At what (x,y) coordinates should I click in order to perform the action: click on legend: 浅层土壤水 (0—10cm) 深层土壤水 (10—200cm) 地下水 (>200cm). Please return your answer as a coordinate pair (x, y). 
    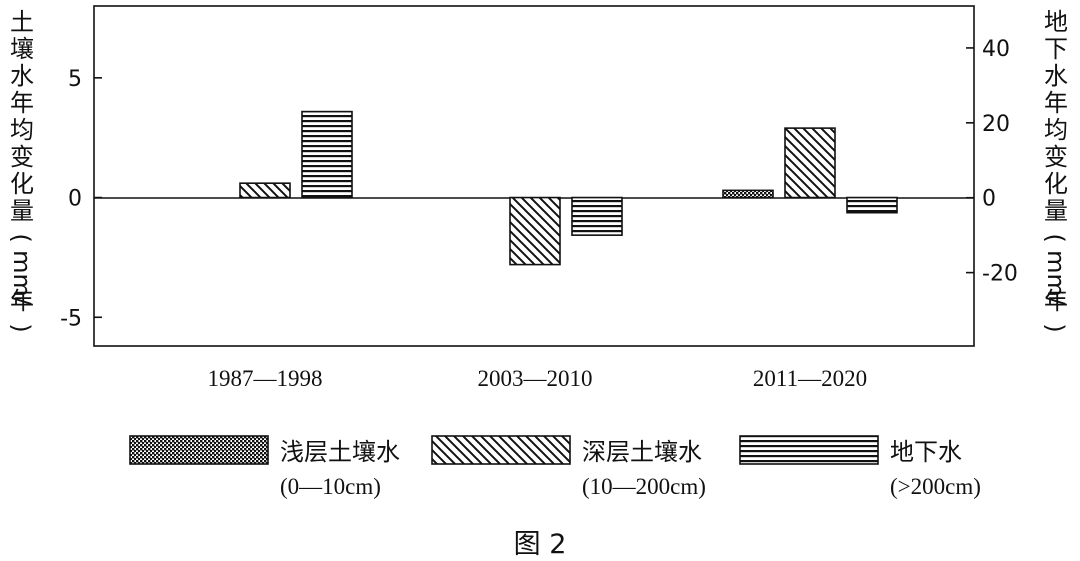
    Looking at the image, I should click on (555, 467).